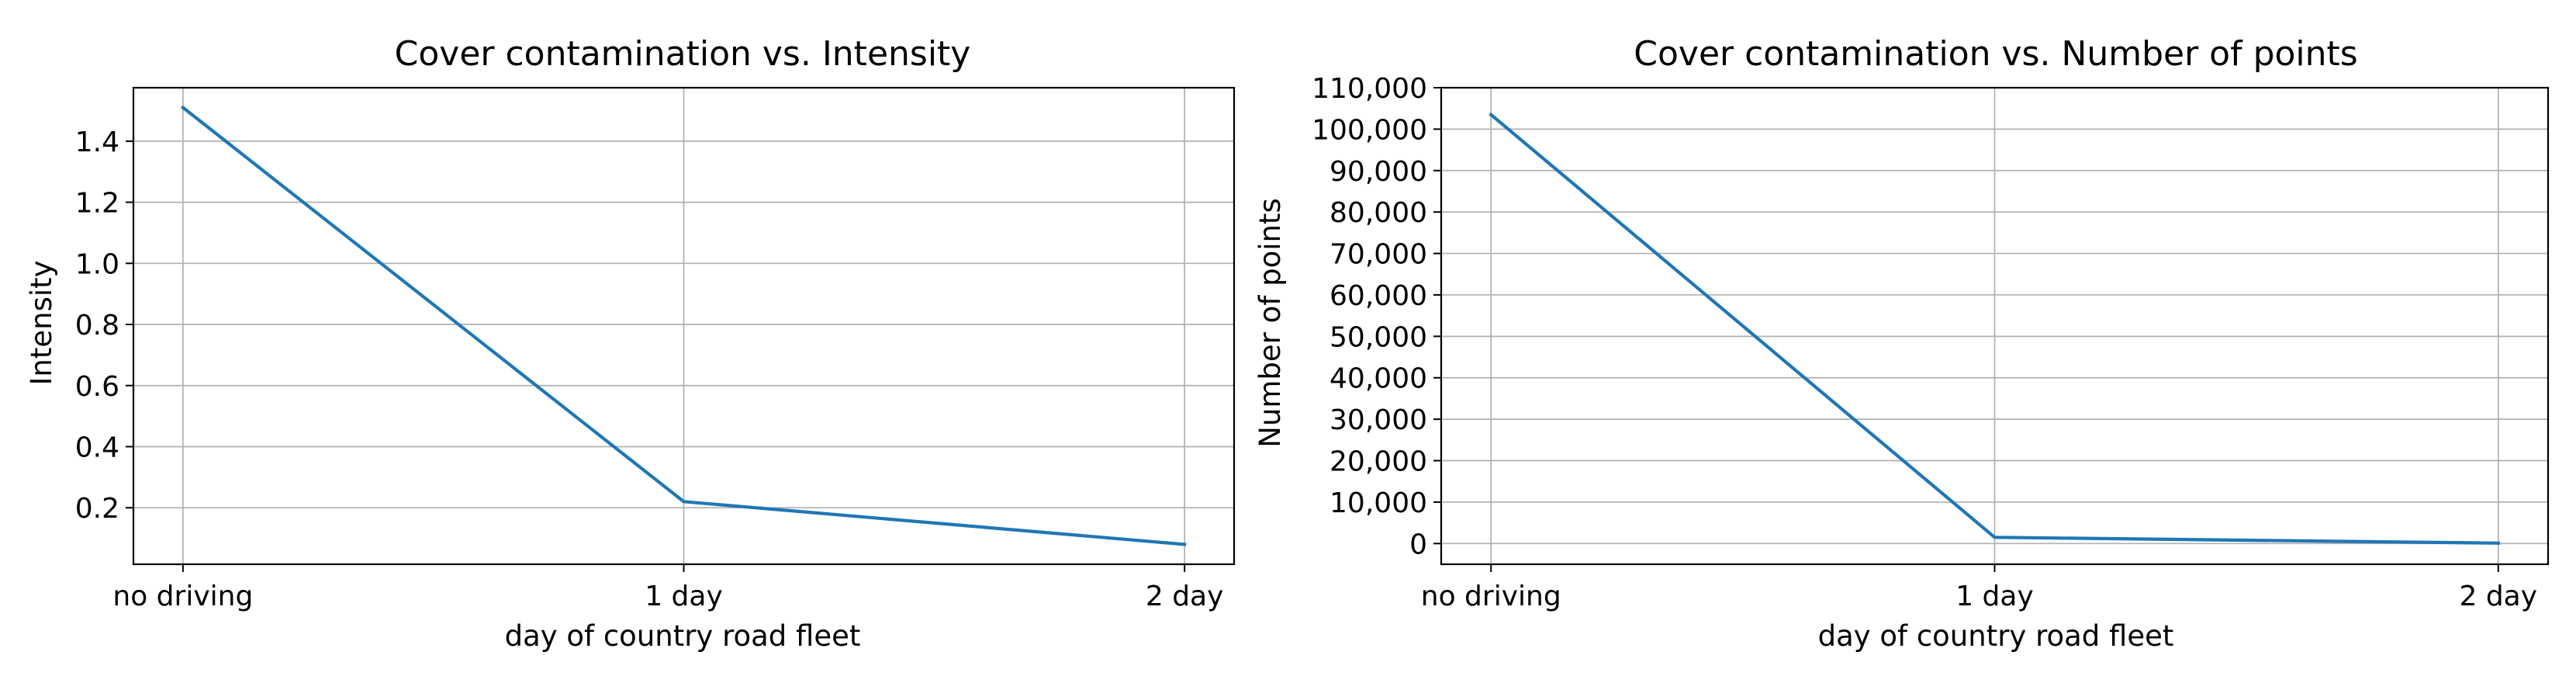  I want to click on y-tick-label: 10,000, so click(1378, 503).